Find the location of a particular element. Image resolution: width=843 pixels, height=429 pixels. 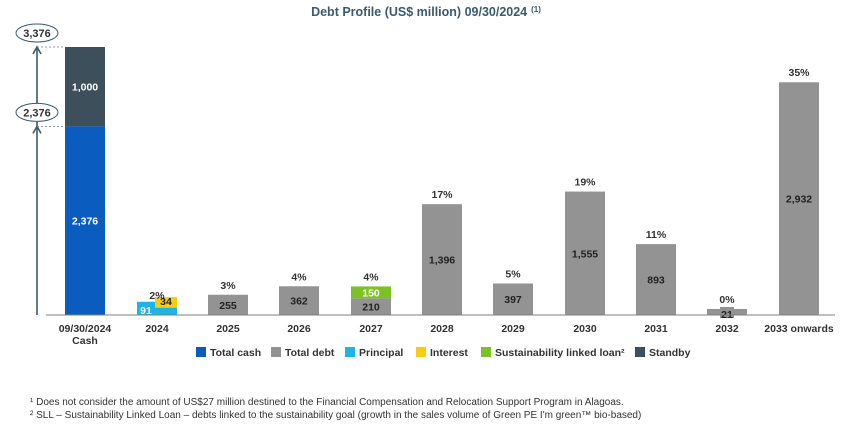

legend-item-principal: Principal is located at coordinates (374, 353).